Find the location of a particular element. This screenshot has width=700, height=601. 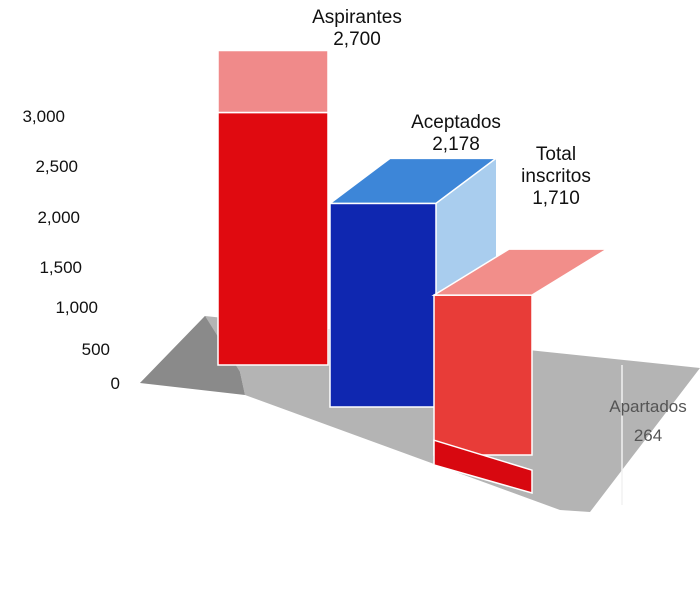

value-label: 1,710 is located at coordinates (556, 198).